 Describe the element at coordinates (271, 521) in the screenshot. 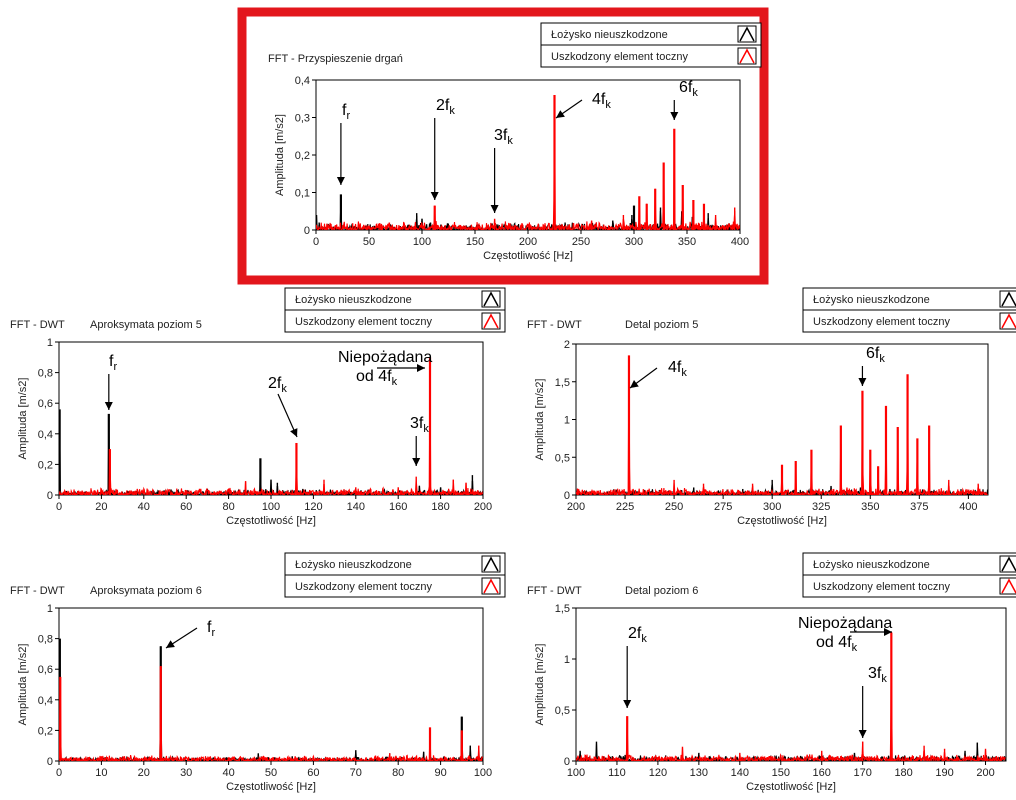

I see `x-axis-label: Częstotliwość [Hz]` at that location.